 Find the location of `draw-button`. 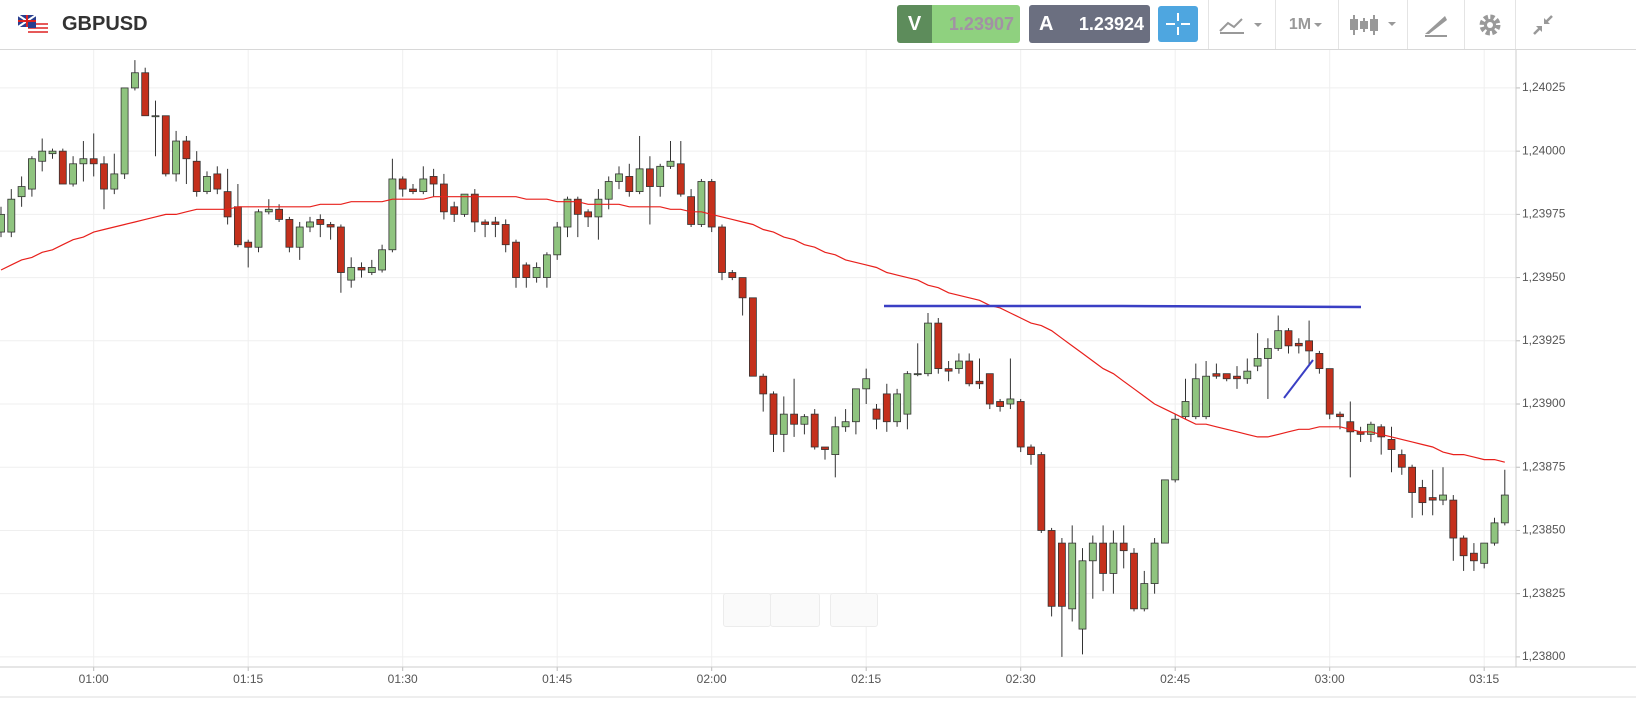

draw-button is located at coordinates (1435, 24).